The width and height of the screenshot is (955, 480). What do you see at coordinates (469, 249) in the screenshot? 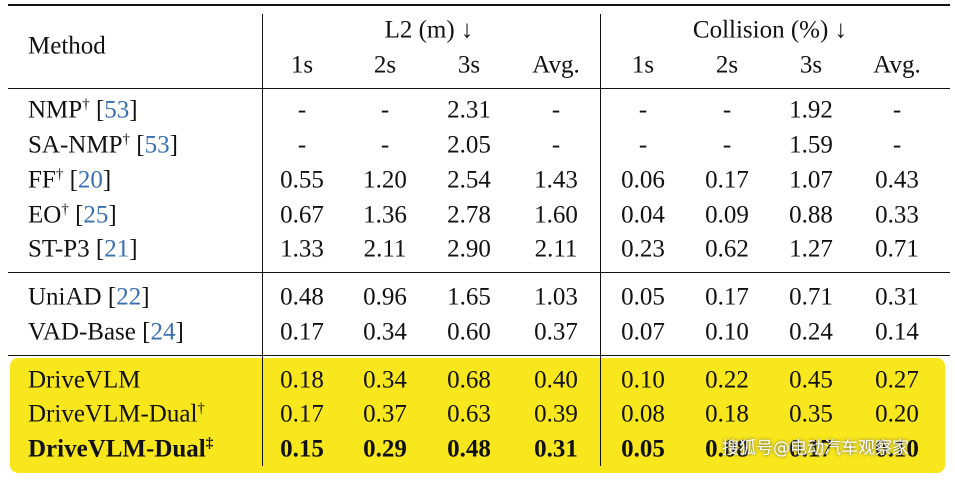
I see `value-cell: 2.90` at bounding box center [469, 249].